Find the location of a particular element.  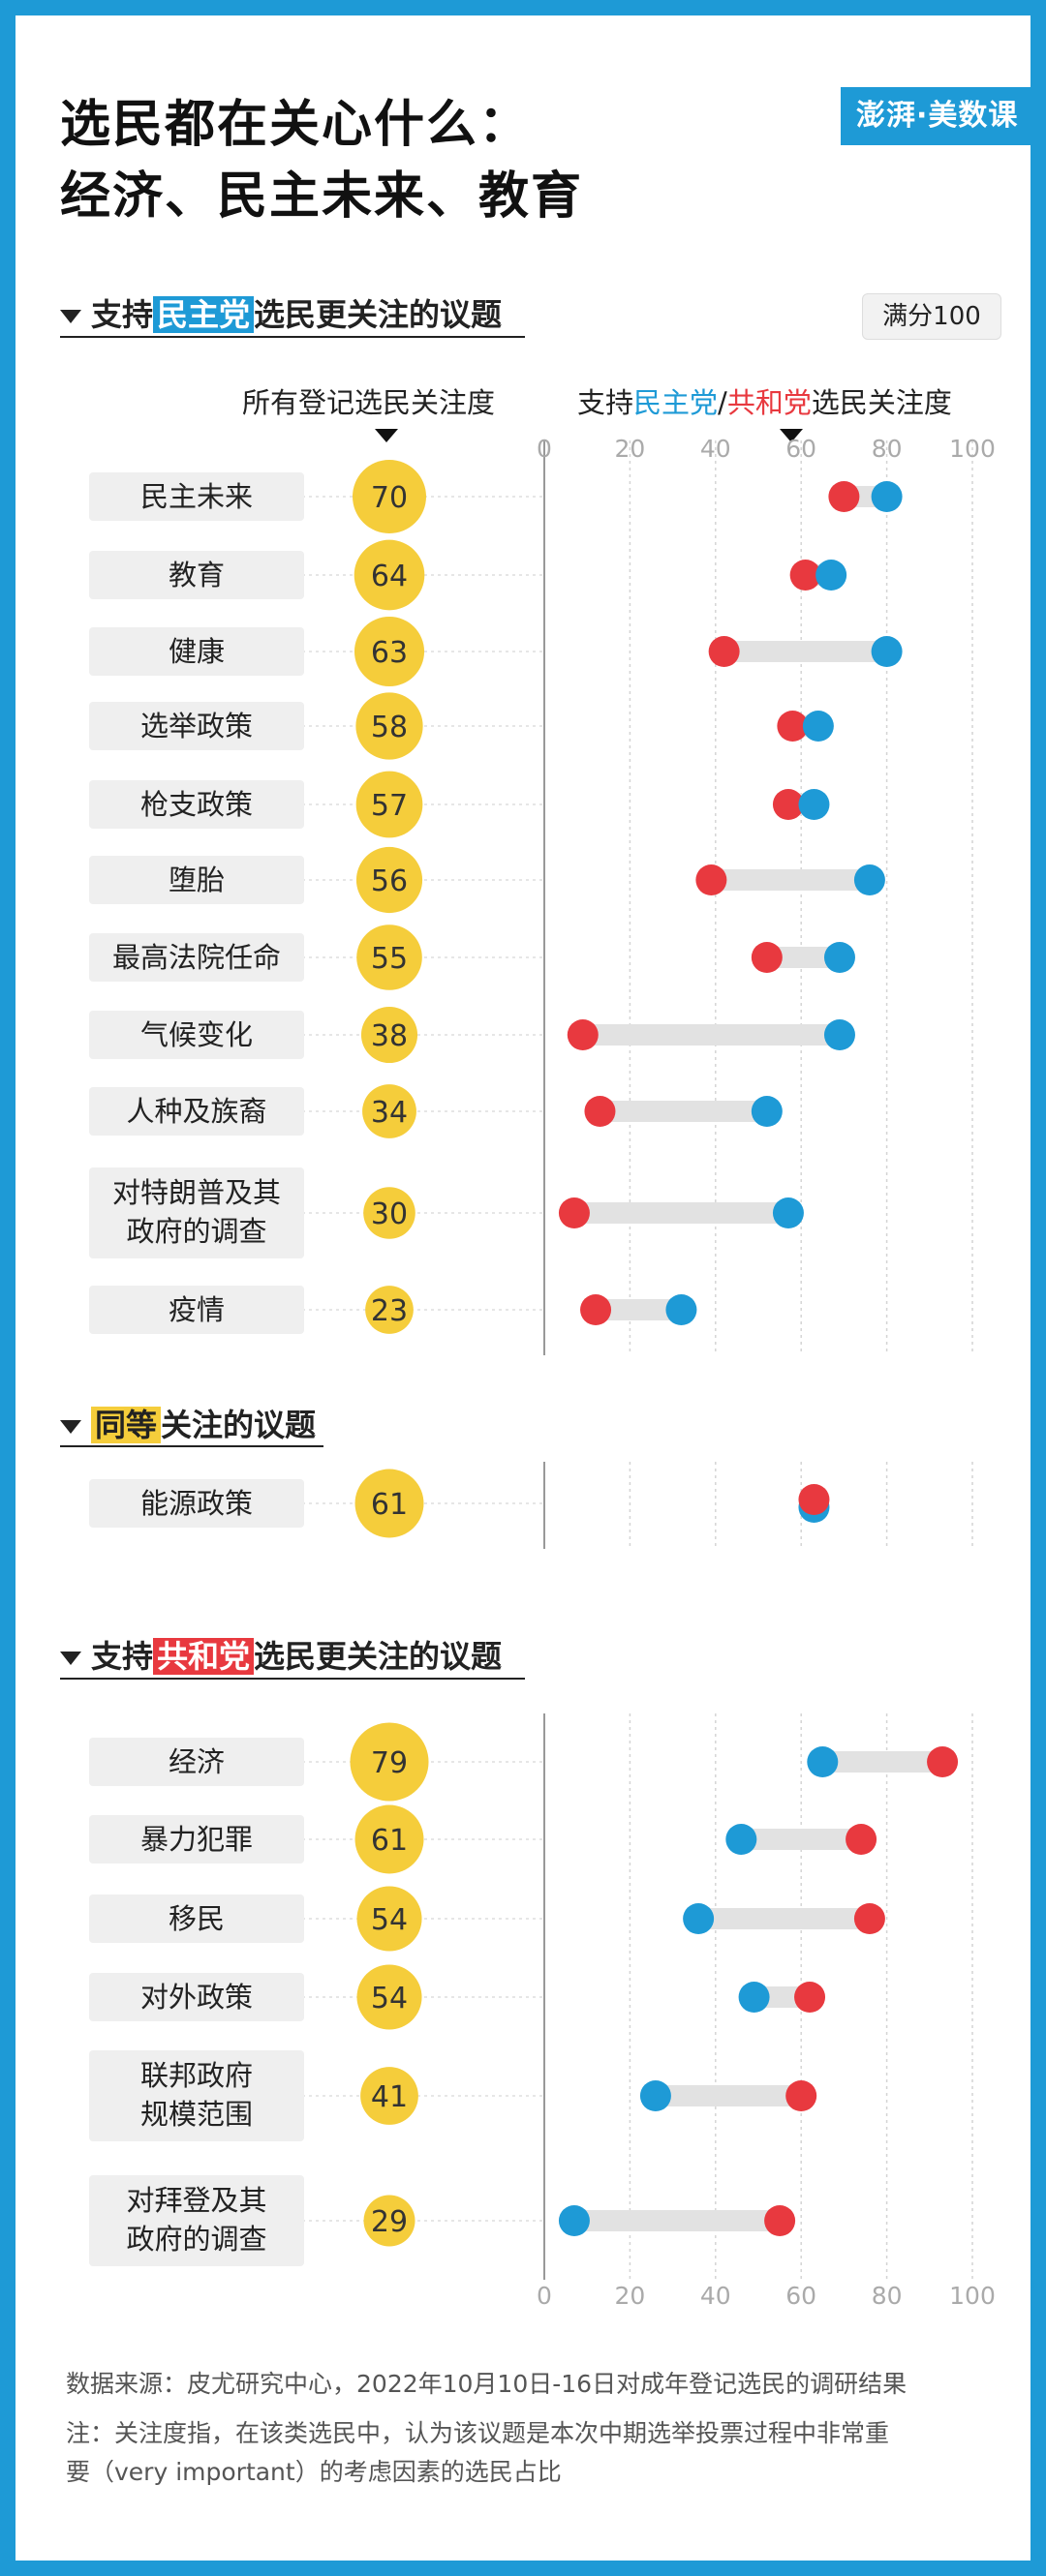

all-voters-value: 38 is located at coordinates (389, 1036).